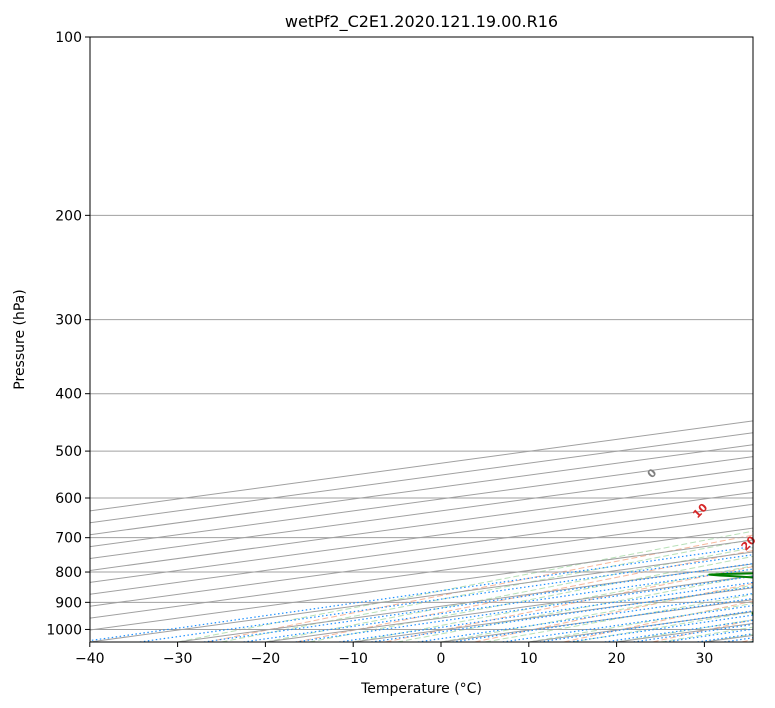 The image size is (775, 708). Describe the element at coordinates (441, 659) in the screenshot. I see `x-tick-label: 0` at that location.